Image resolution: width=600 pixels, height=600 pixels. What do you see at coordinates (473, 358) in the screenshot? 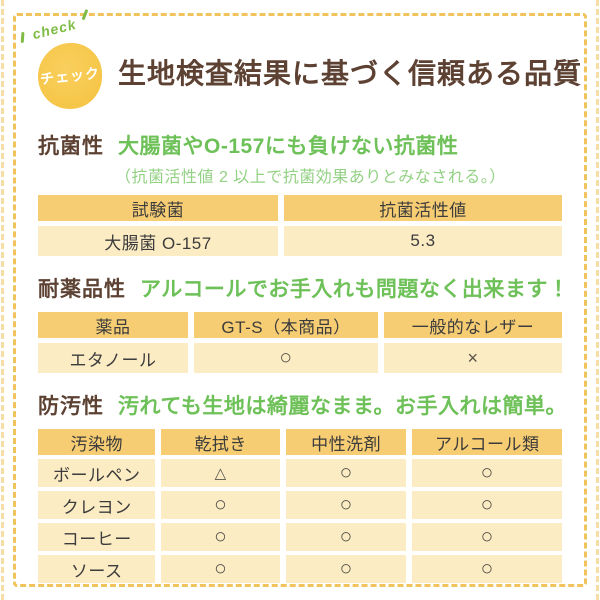
I see `table-cell: ×` at bounding box center [473, 358].